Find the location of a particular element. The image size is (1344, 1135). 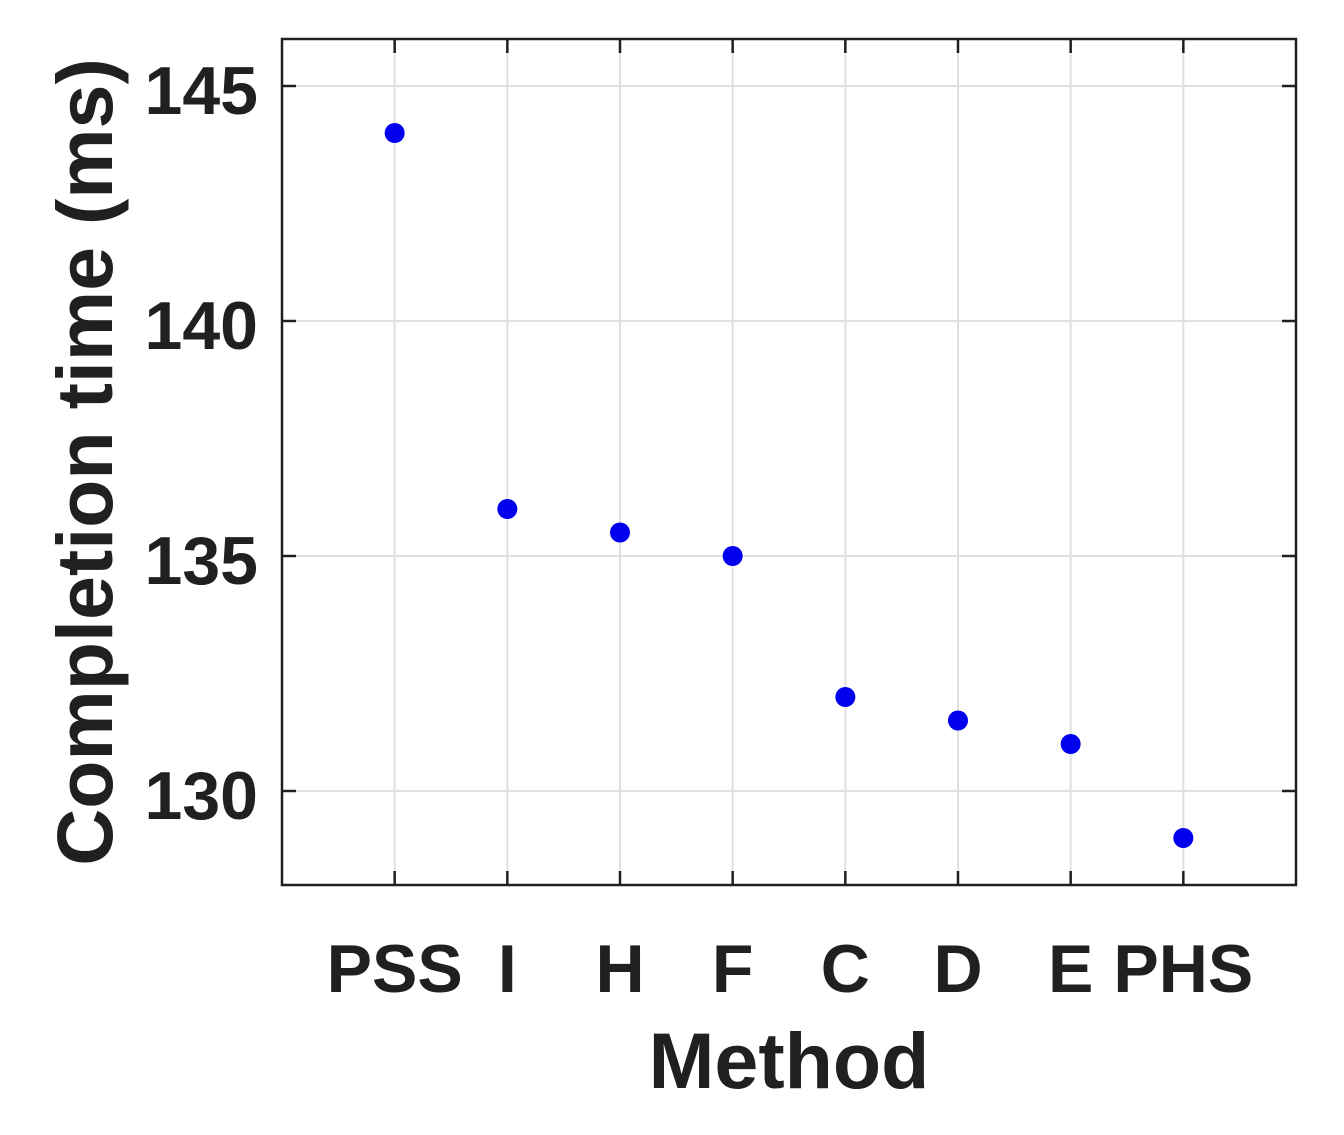

y-tick-label-130: 130 is located at coordinates (201, 796).